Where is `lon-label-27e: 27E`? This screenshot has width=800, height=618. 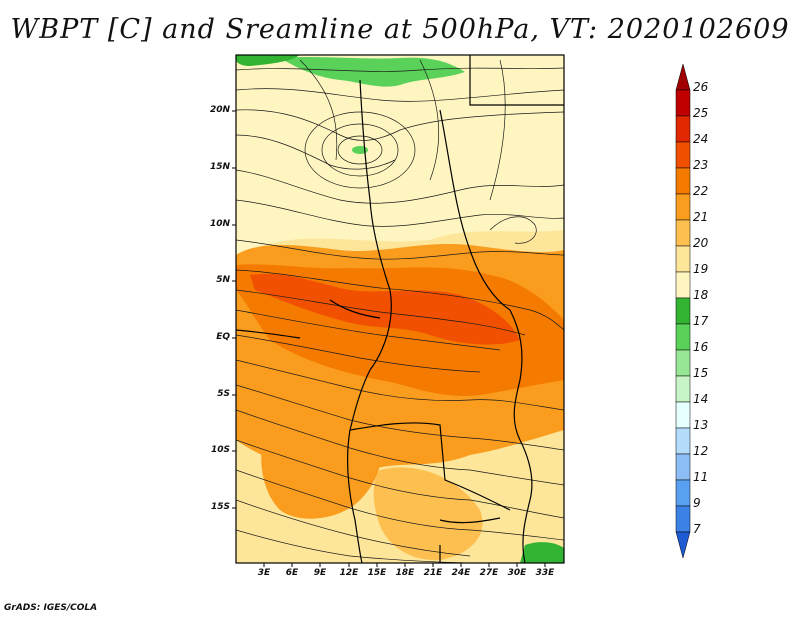 lon-label-27e: 27E is located at coordinates (489, 573).